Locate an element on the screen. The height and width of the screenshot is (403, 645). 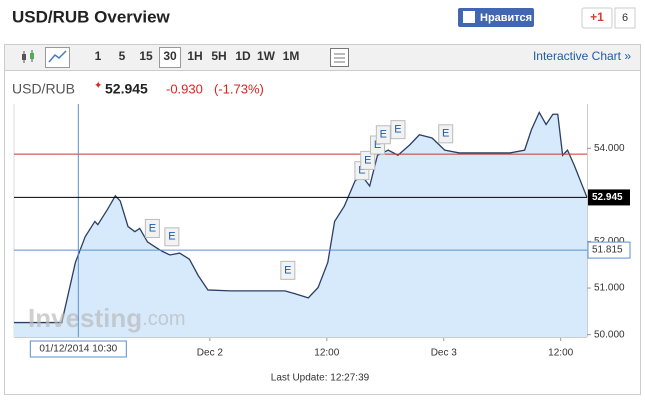
gplus-count-box is located at coordinates (625, 18).